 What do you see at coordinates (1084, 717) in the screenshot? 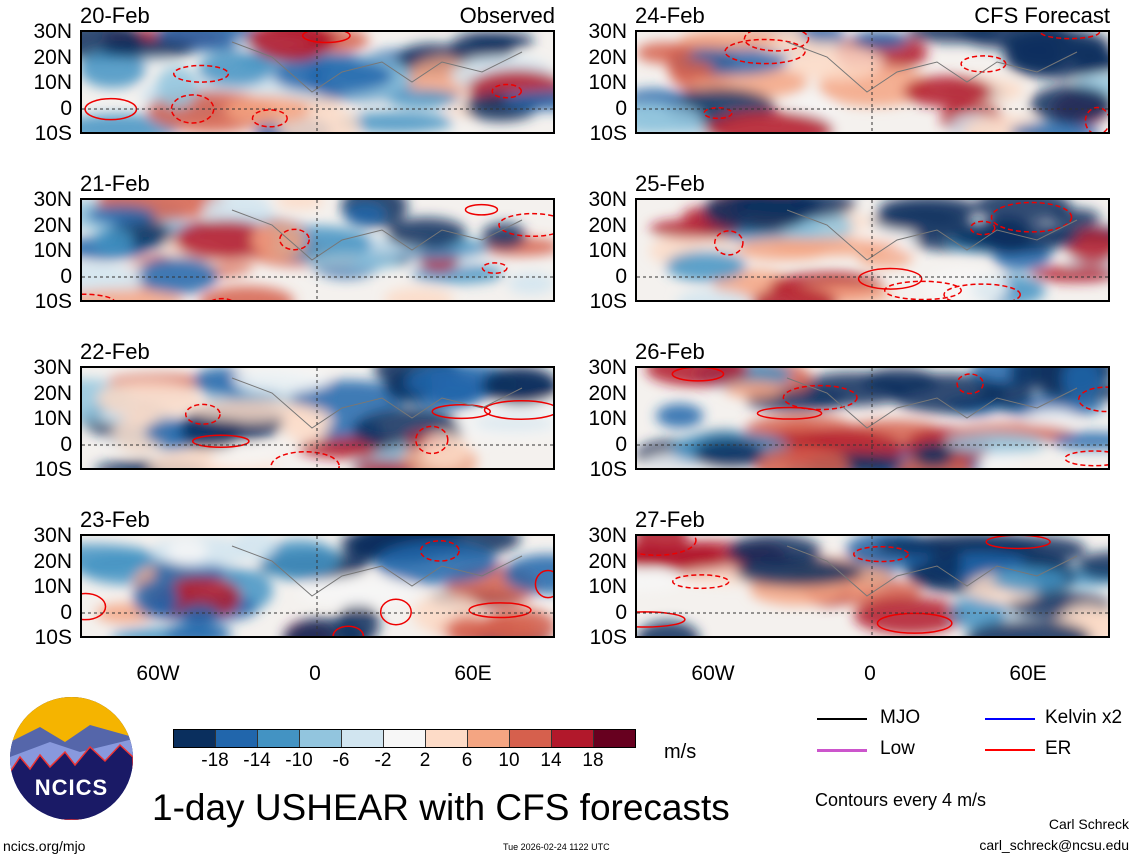
I see `legend-kelvin-label: Kelvin x2` at bounding box center [1084, 717].